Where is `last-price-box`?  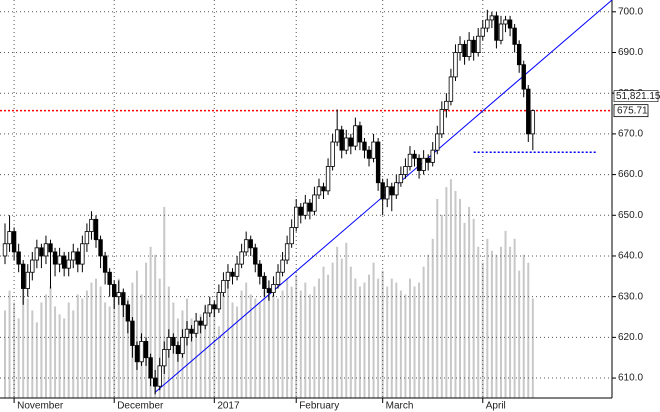 last-price-box is located at coordinates (631, 111).